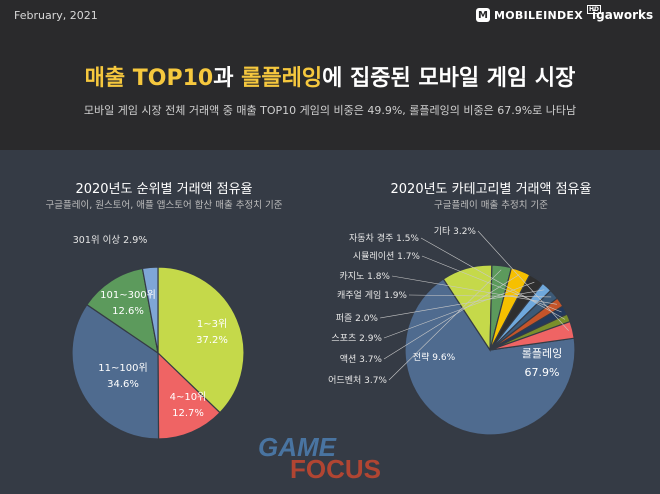 This screenshot has width=660, height=494. Describe the element at coordinates (372, 295) in the screenshot. I see `chart2-label-6: 캐주얼 게임 1.9%` at that location.